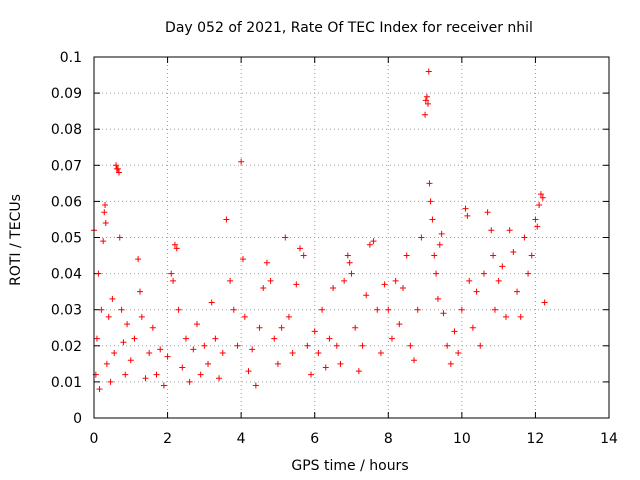 Image resolution: width=640 pixels, height=480 pixels. Describe the element at coordinates (349, 466) in the screenshot. I see `x-axis-label: GPS time / hours` at that location.